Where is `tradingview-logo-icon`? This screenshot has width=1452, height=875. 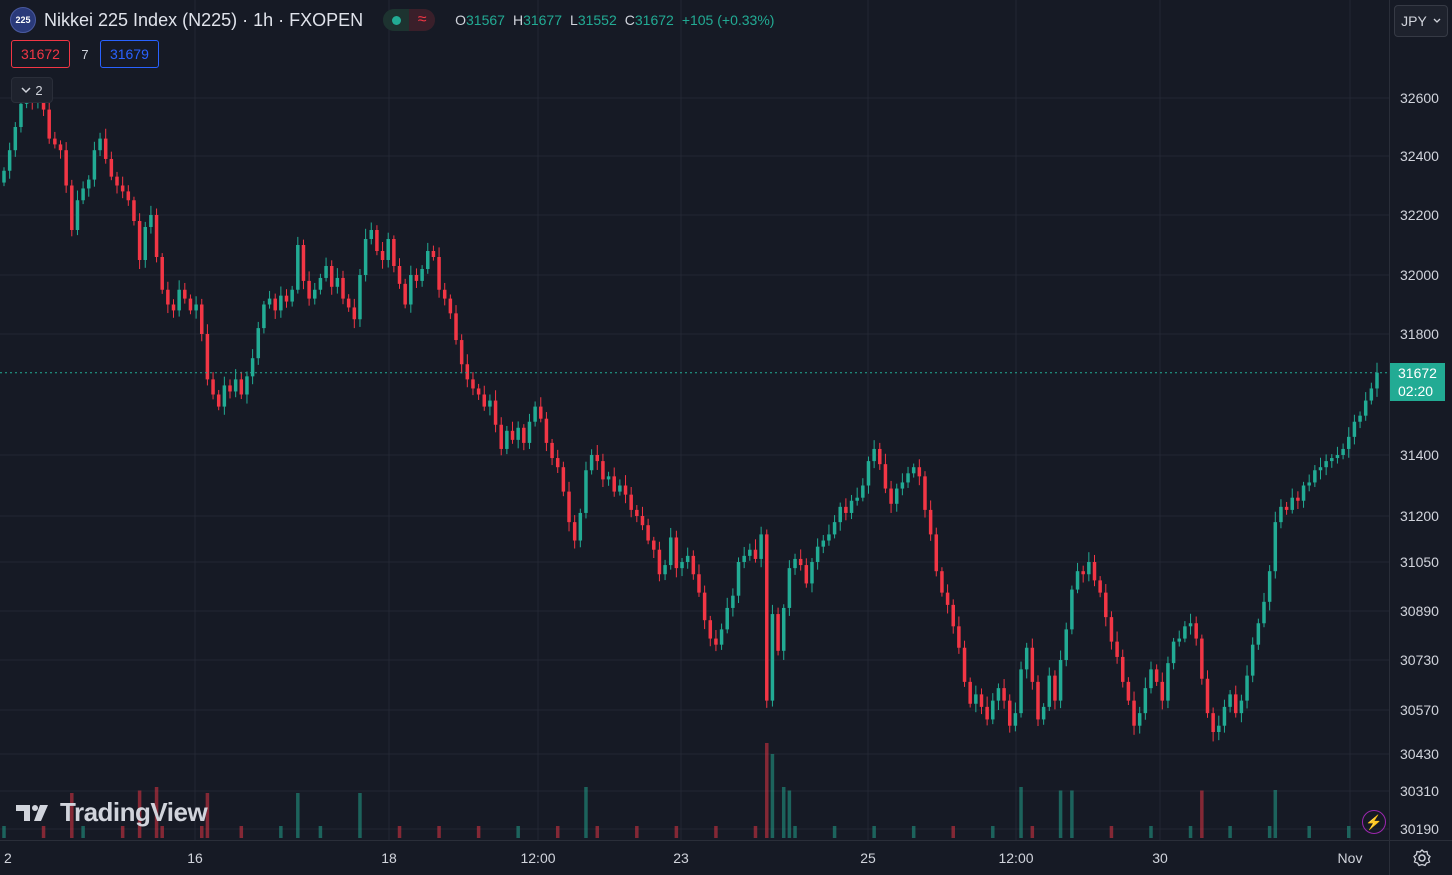 tradingview-logo-icon is located at coordinates (32, 812).